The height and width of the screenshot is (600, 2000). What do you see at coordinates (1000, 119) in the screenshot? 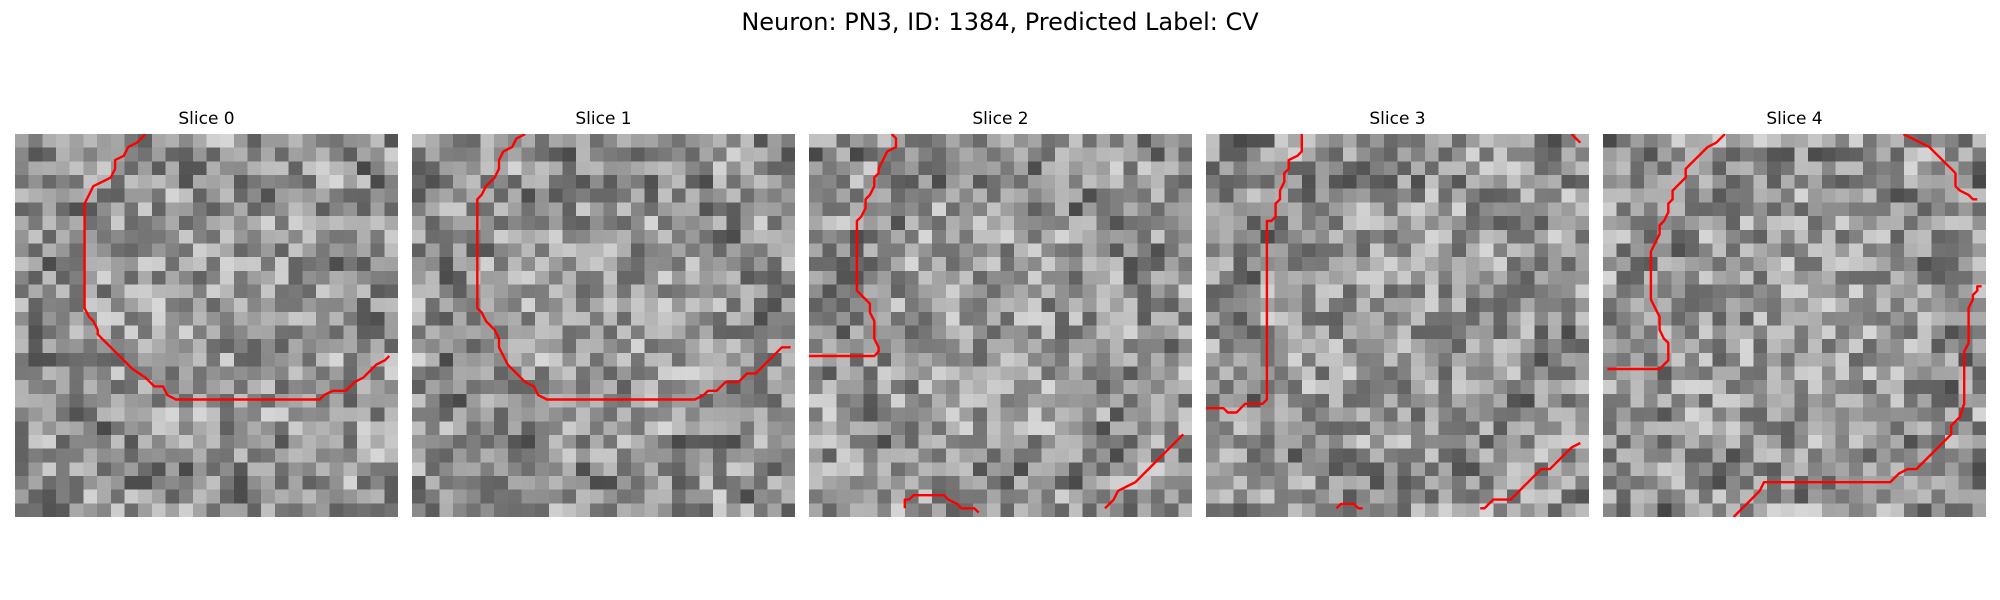
I see `slice-title: Slice 2` at bounding box center [1000, 119].